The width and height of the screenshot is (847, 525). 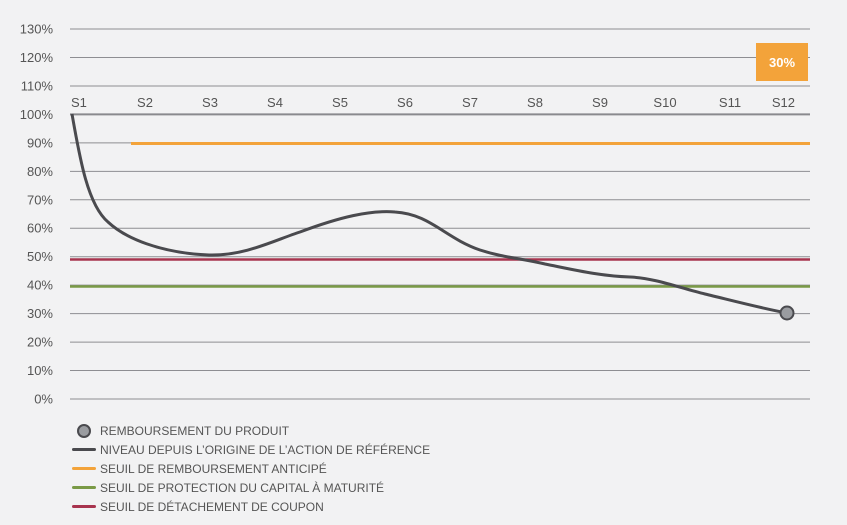 I want to click on x-axis-ticks: S1 S2 S3 S4 S5 S6 S7 S8 S9 S10 S11 S12, so click(x=433, y=102).